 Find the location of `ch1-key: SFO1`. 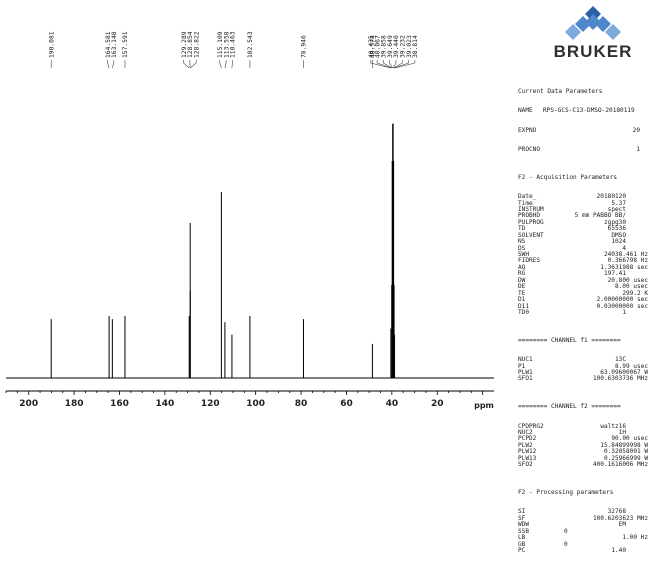

ch1-key: SFO1 is located at coordinates (525, 379).